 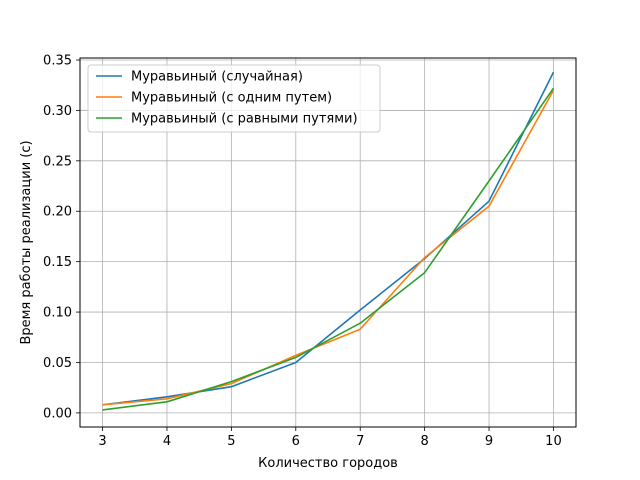 I want to click on x-axis-ticks: 3 4 5 6 7 8 9 10, so click(x=330, y=438).